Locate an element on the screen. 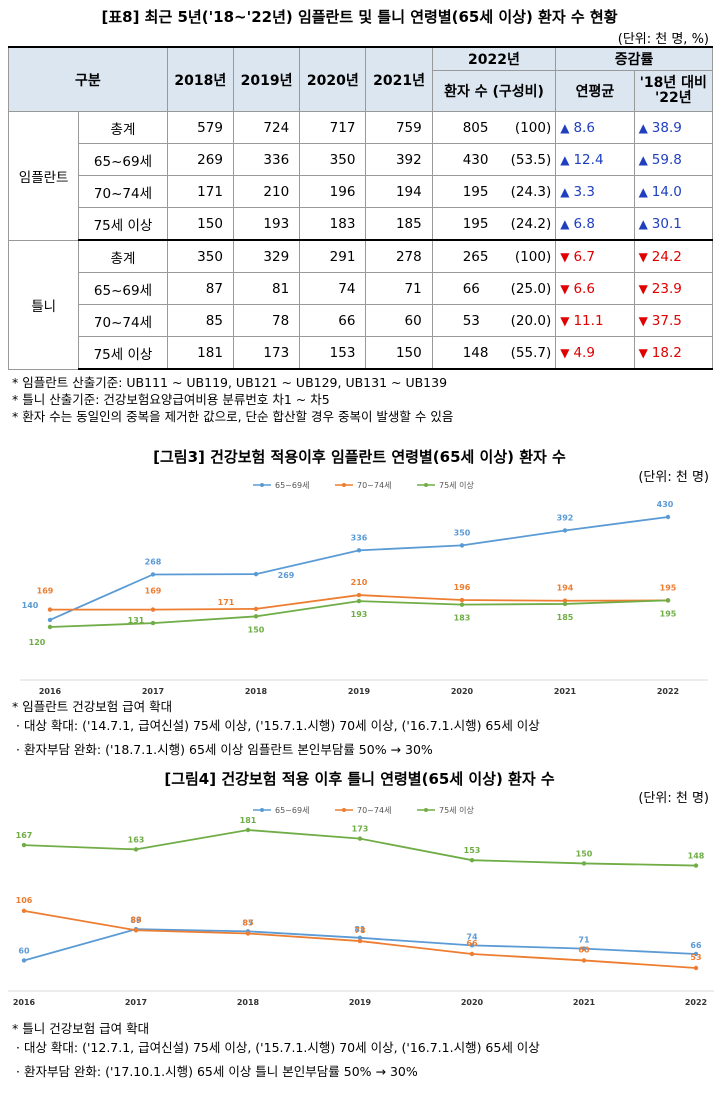 The width and height of the screenshot is (719, 1095). data-label: 167 is located at coordinates (24, 835).